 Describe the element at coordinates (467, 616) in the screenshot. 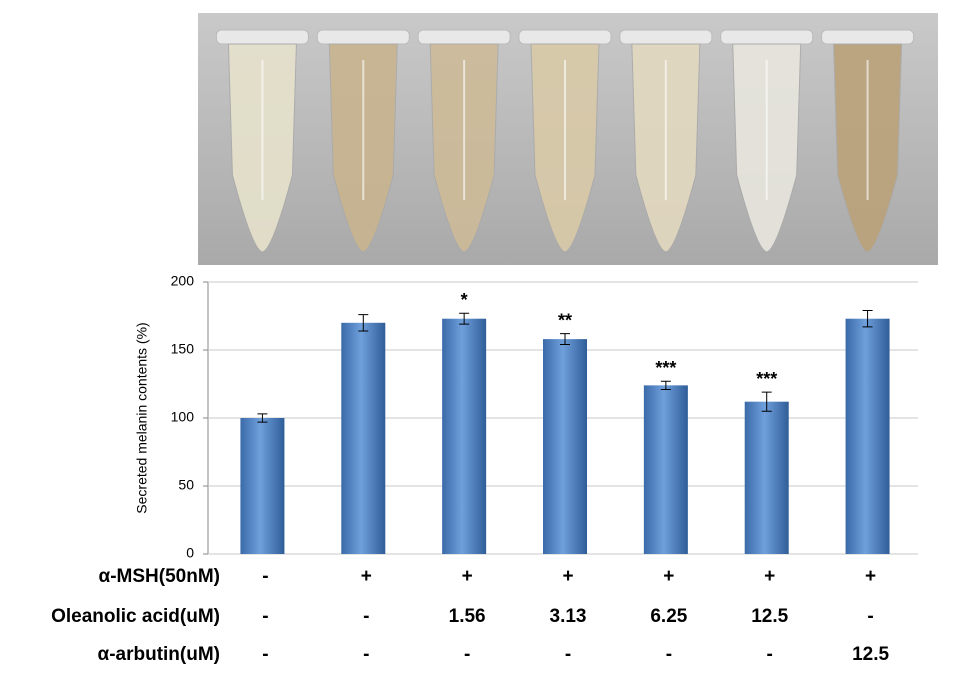

I see `row-value: 1.56` at that location.